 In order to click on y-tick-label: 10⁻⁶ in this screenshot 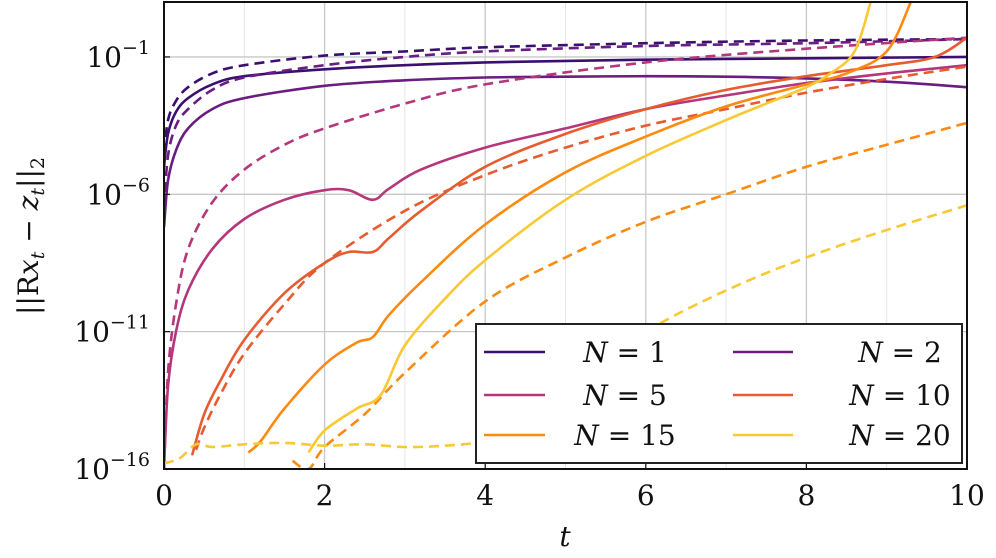, I will do `click(118, 192)`.